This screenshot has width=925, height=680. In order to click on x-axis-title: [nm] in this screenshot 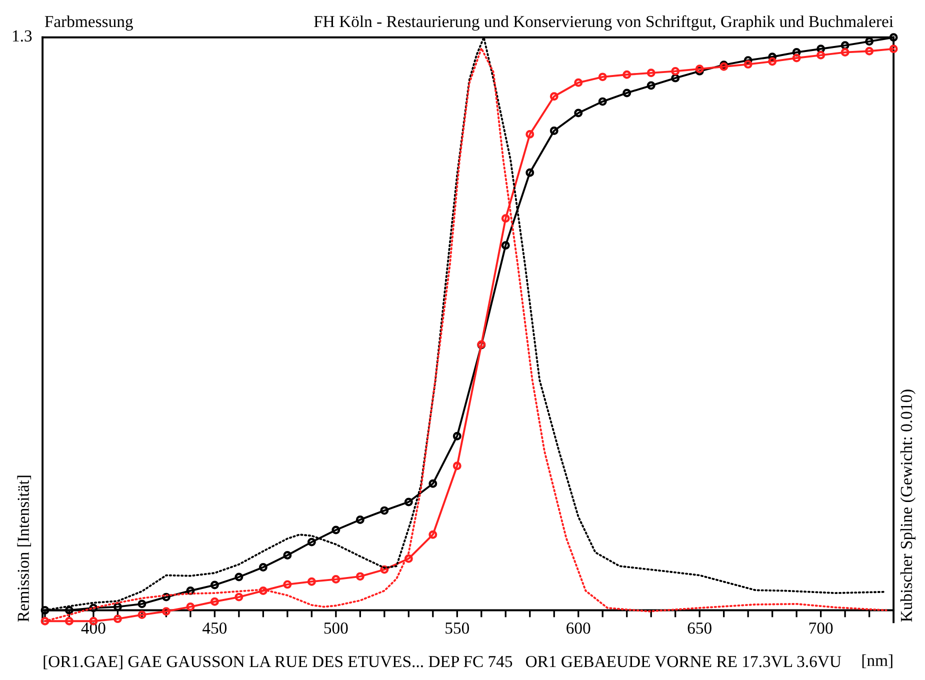, I will do `click(877, 661)`.